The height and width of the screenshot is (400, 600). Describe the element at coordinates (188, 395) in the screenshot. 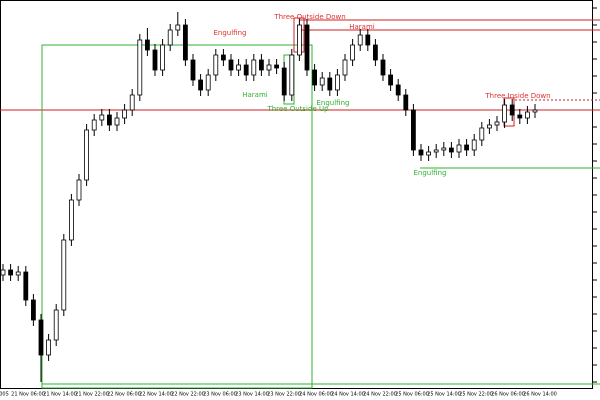

I see `x-tick-label: 22 Nov 22:00` at that location.